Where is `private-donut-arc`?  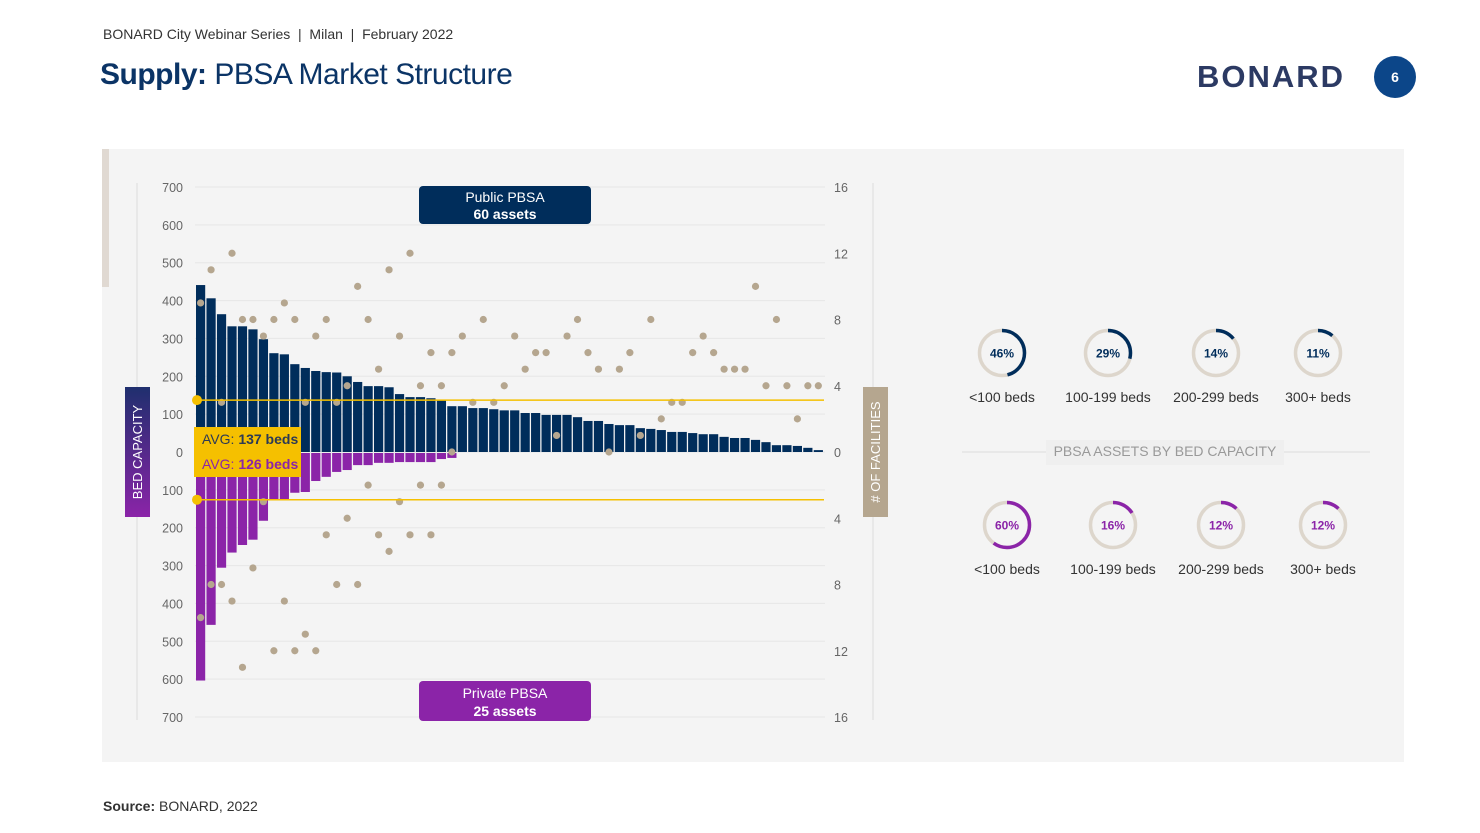
private-donut-arc is located at coordinates (1221, 525).